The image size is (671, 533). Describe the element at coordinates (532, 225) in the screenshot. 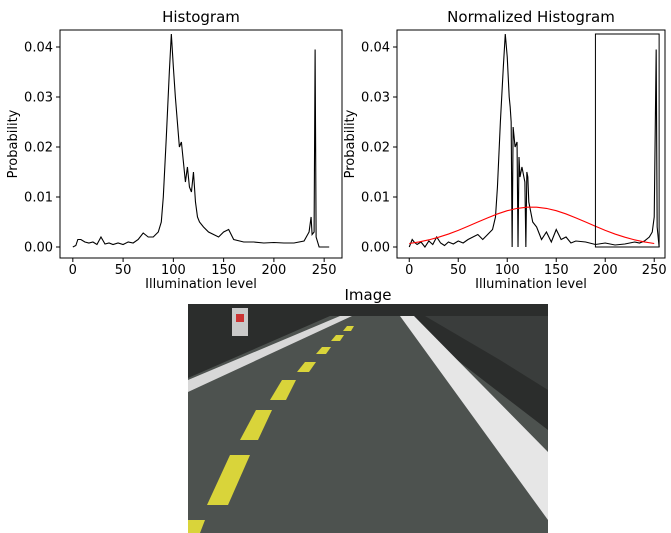

I see `data-line` at that location.